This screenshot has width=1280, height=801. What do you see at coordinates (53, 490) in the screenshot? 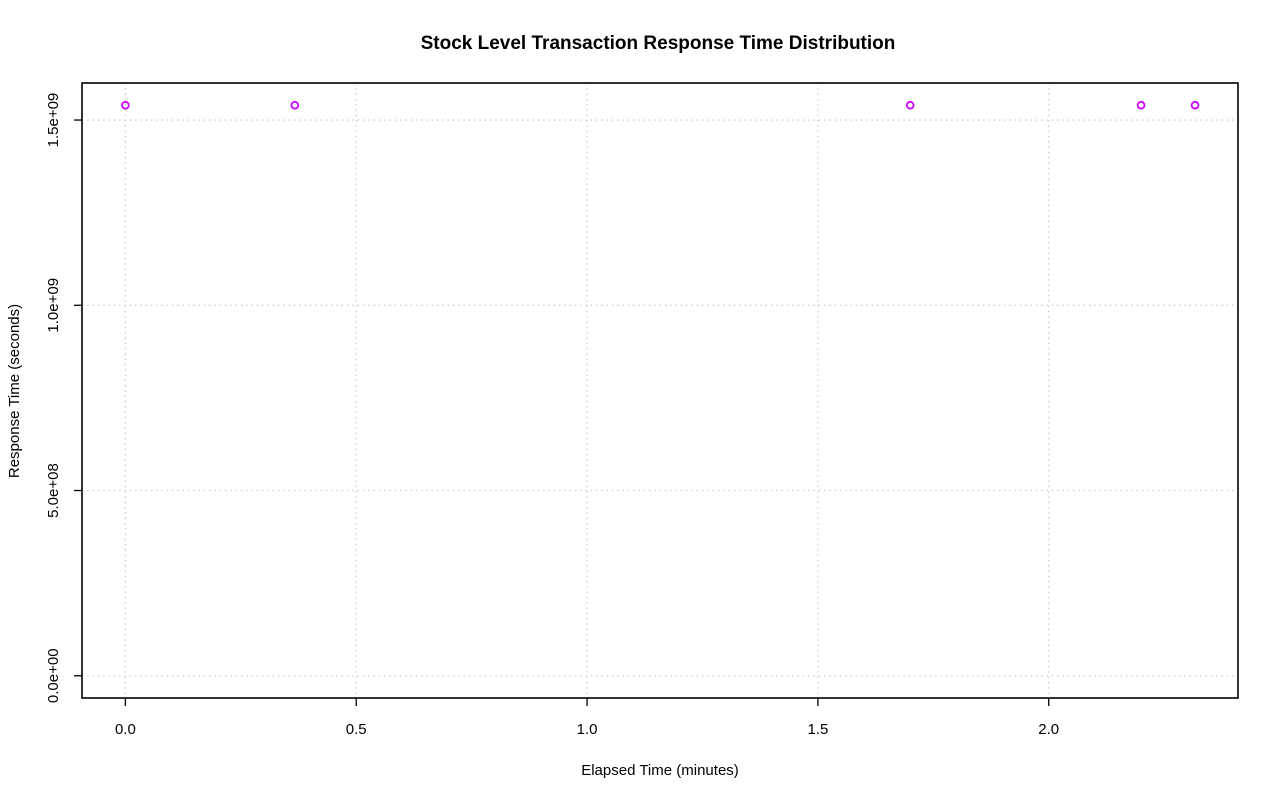
I see `y-tick-label: 5.0e+08` at bounding box center [53, 490].